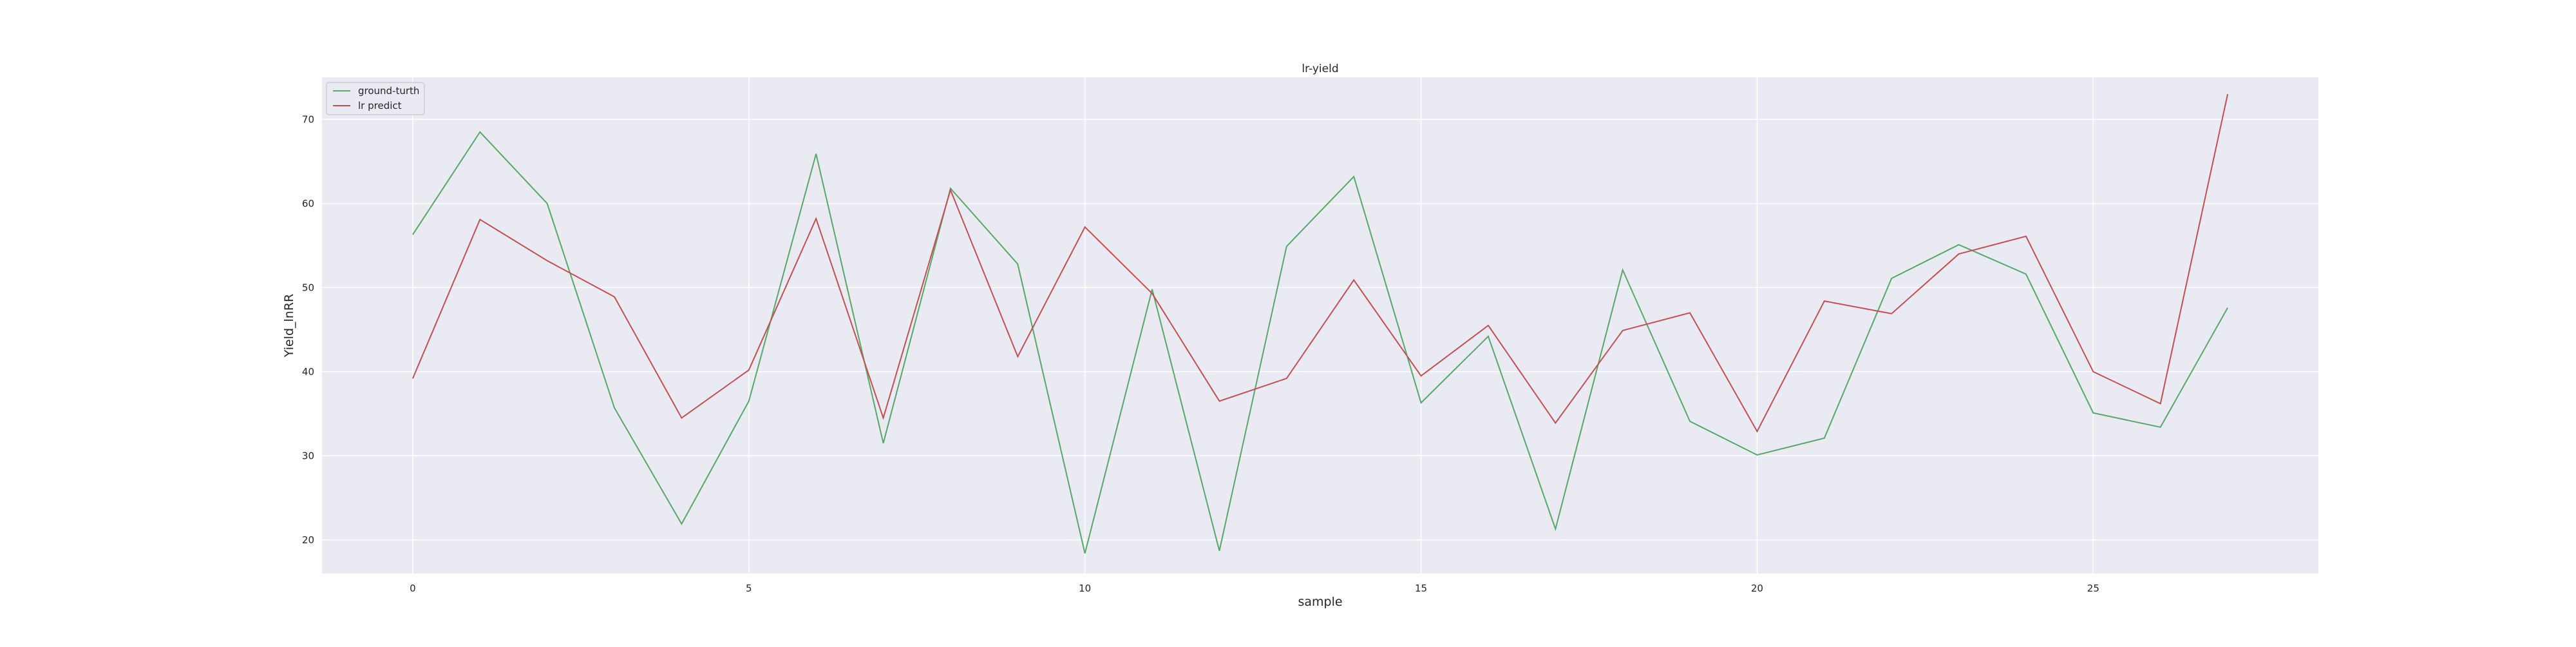 The height and width of the screenshot is (647, 2576). Describe the element at coordinates (308, 203) in the screenshot. I see `y-tick-label: 60` at that location.